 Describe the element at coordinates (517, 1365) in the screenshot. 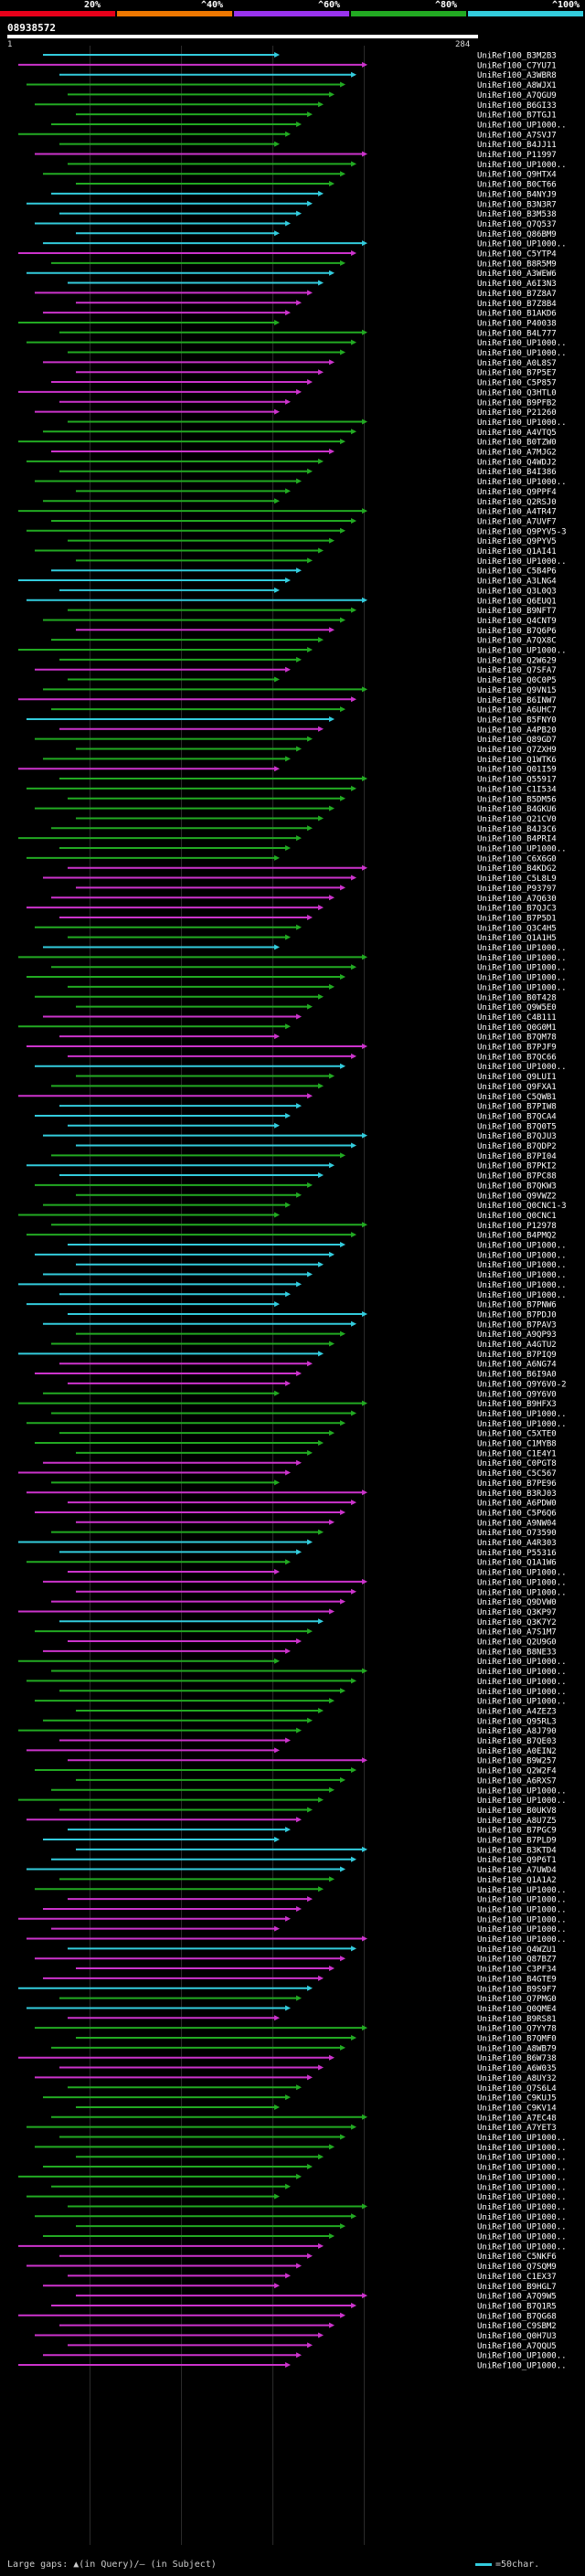

I see `hit-id-label: UniRef100_A6NG74` at that location.